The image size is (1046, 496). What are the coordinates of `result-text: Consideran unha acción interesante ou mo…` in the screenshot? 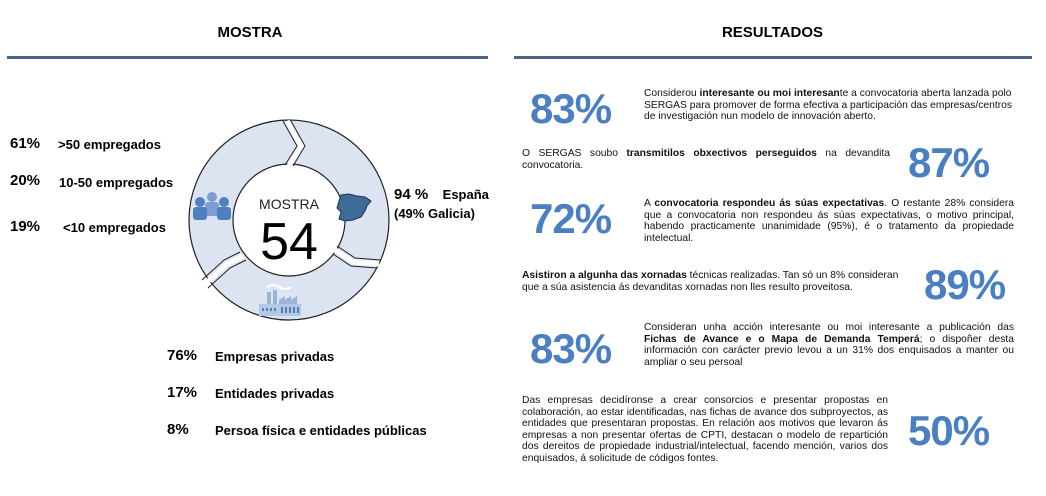 It's located at (829, 345).